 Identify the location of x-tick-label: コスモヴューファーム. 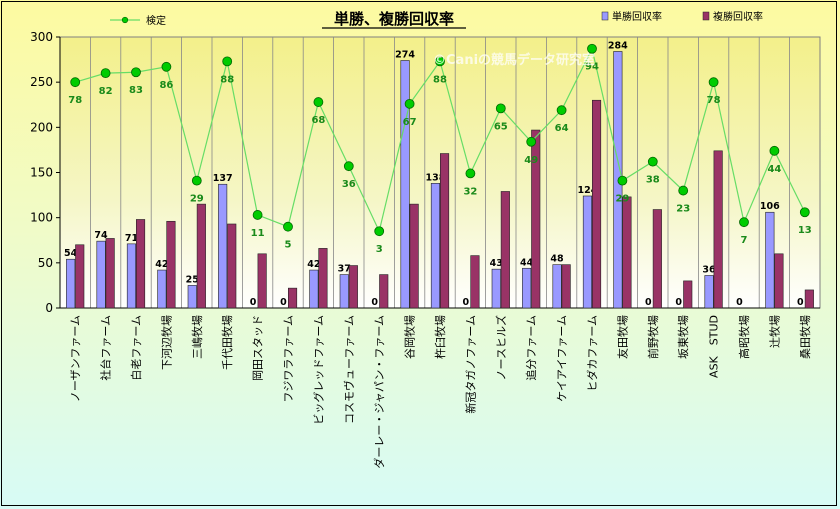
(349, 369).